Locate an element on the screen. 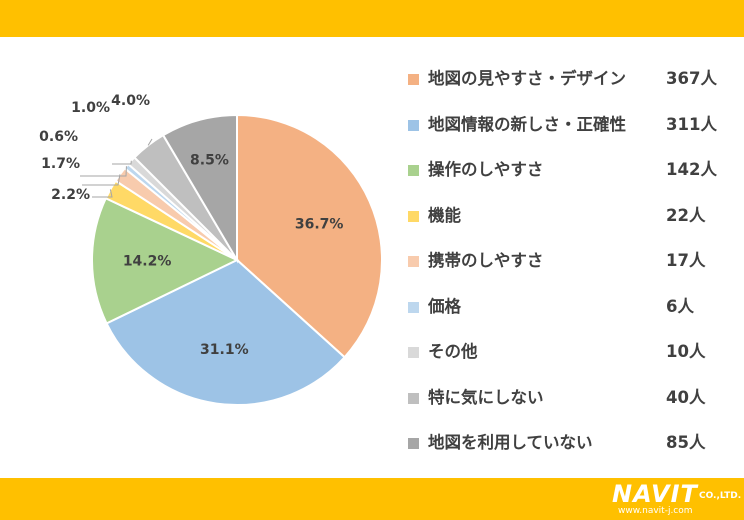  legend-item: 操作のしやすさ 142人 is located at coordinates (568, 180).